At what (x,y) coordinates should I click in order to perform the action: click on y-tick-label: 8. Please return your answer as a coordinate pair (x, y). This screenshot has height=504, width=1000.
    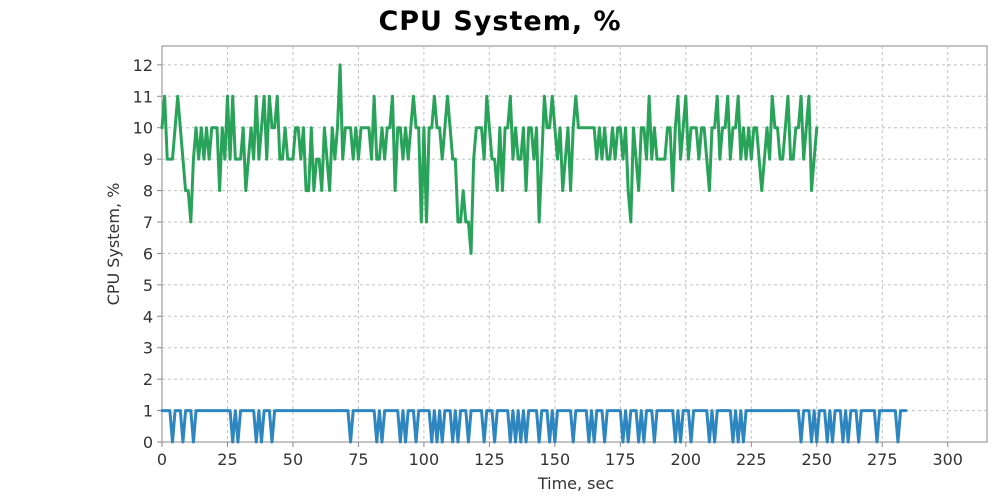
    Looking at the image, I should click on (148, 191).